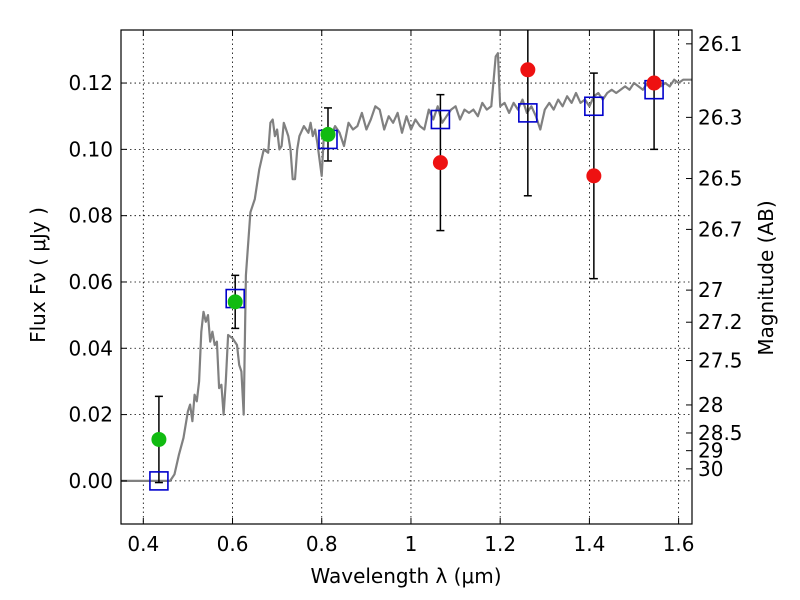 This screenshot has height=600, width=800. I want to click on y2-tick-label: 26.7, so click(720, 229).